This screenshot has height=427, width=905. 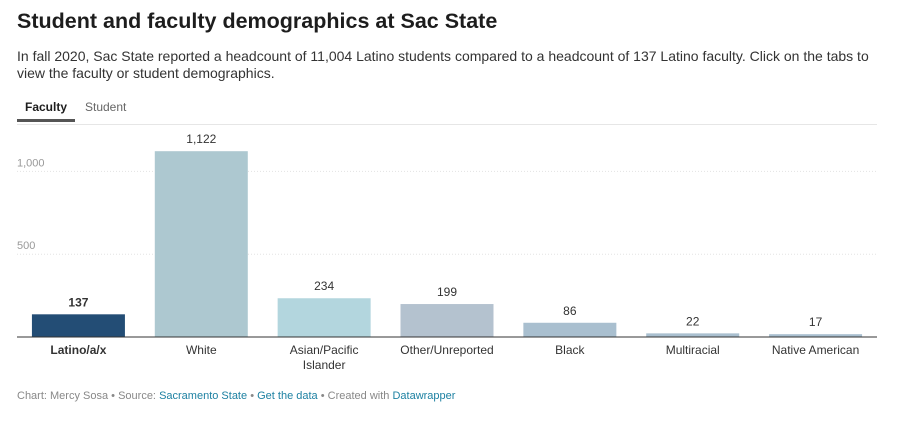 I want to click on source-link: Sacramento State, so click(x=203, y=396).